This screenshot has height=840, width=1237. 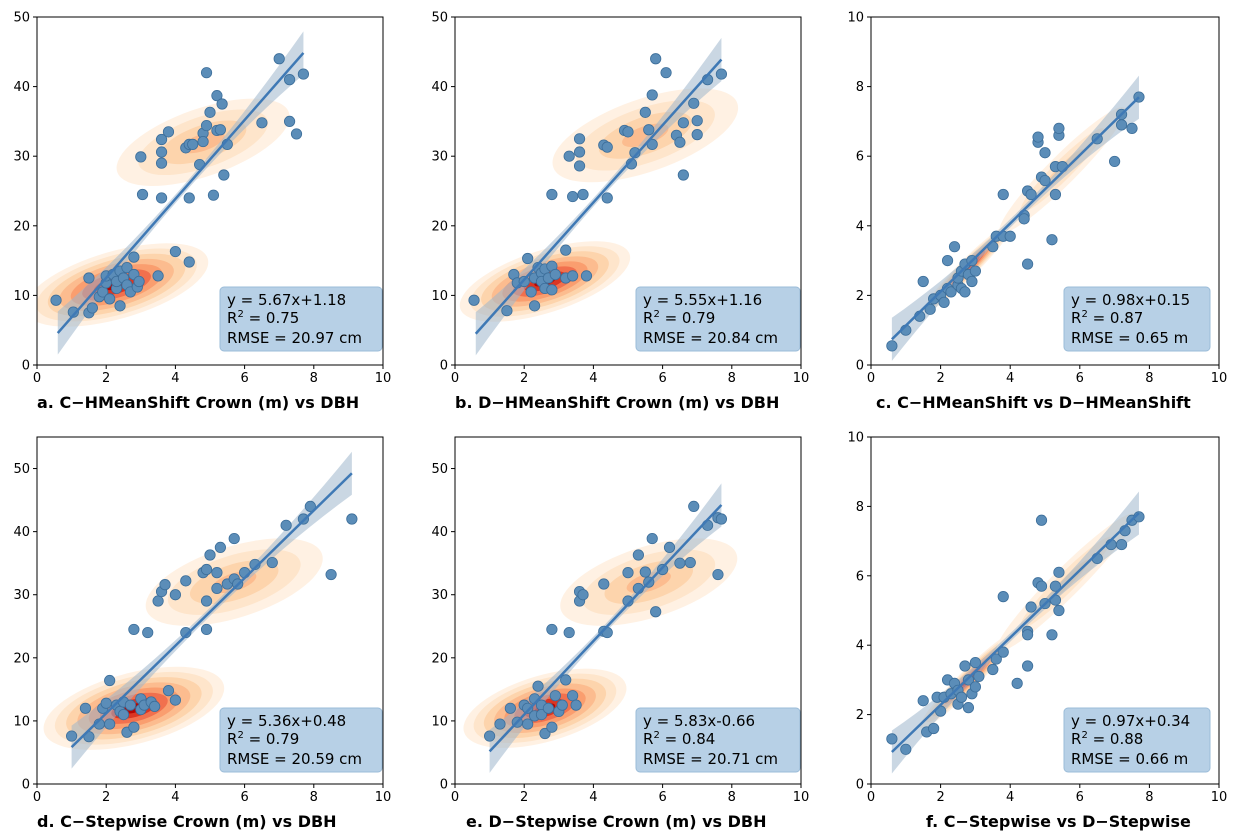 What do you see at coordinates (263, 318) in the screenshot?
I see `stats-r-squared: R2 = 0.75` at bounding box center [263, 318].